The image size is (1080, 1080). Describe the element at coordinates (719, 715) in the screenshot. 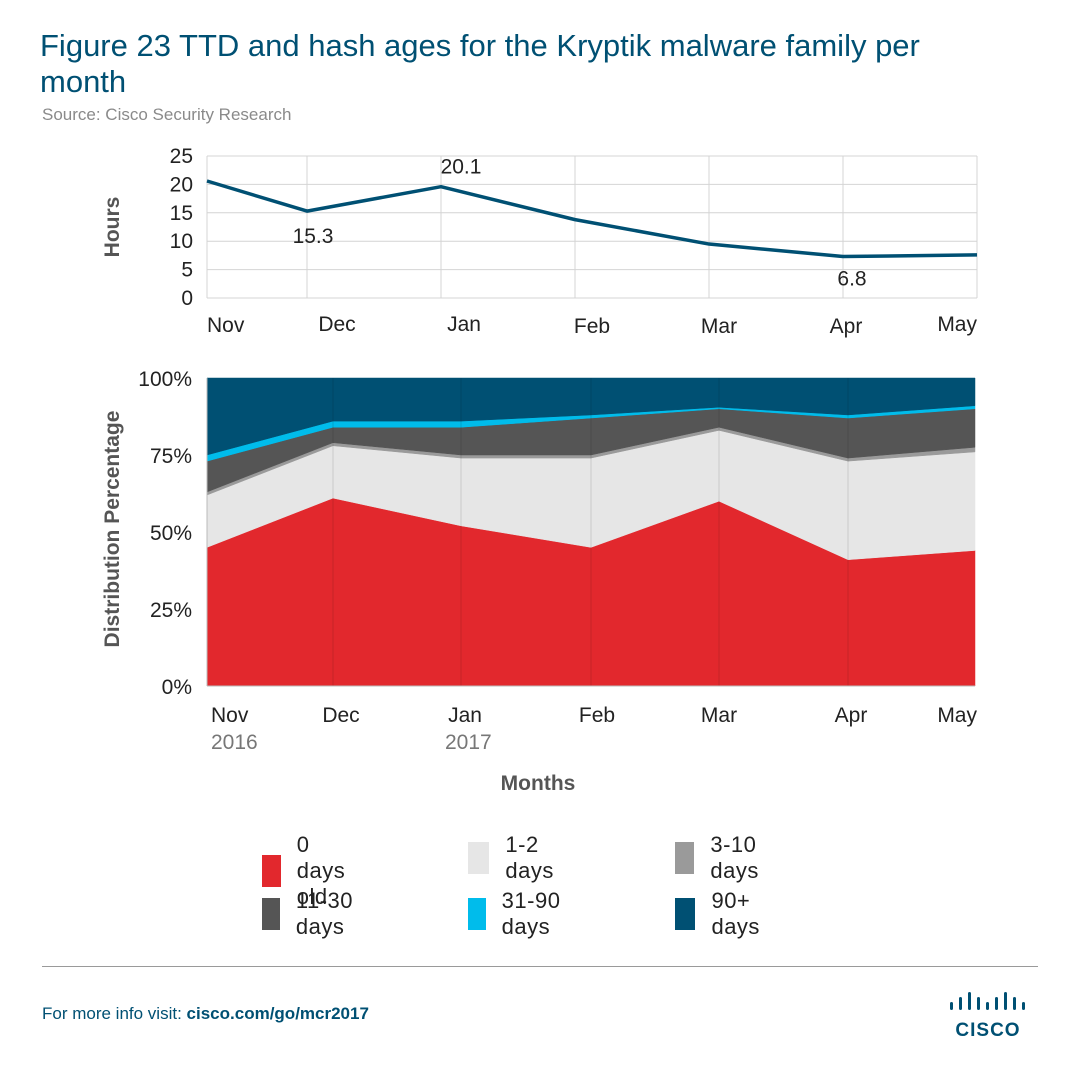

I see `area-xtick-label: Mar` at that location.